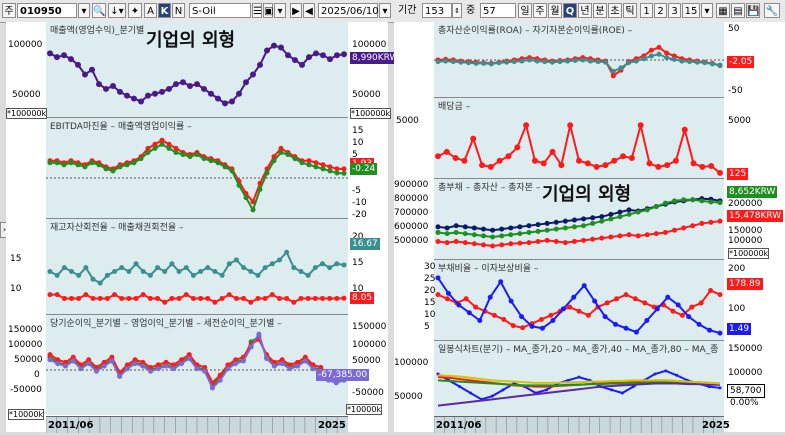  Describe the element at coordinates (220, 10) in the screenshot. I see `stock-name-field: S-Oil` at that location.